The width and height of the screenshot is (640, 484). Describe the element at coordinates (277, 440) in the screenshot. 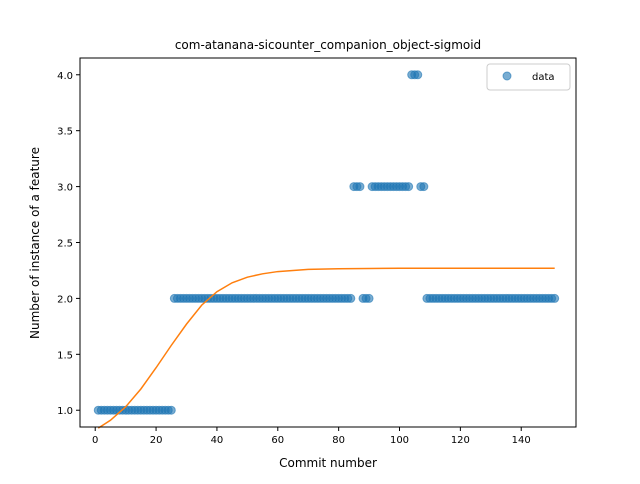

I see `x-tick-label: 60` at that location.